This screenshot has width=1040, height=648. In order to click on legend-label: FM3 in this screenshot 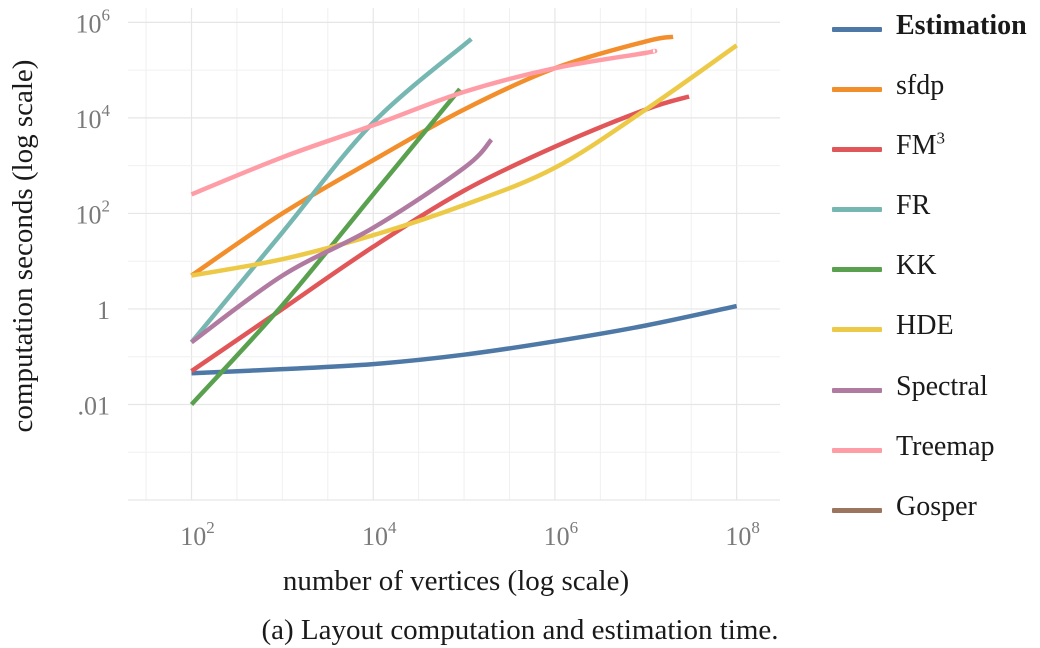, I will do `click(920, 145)`.